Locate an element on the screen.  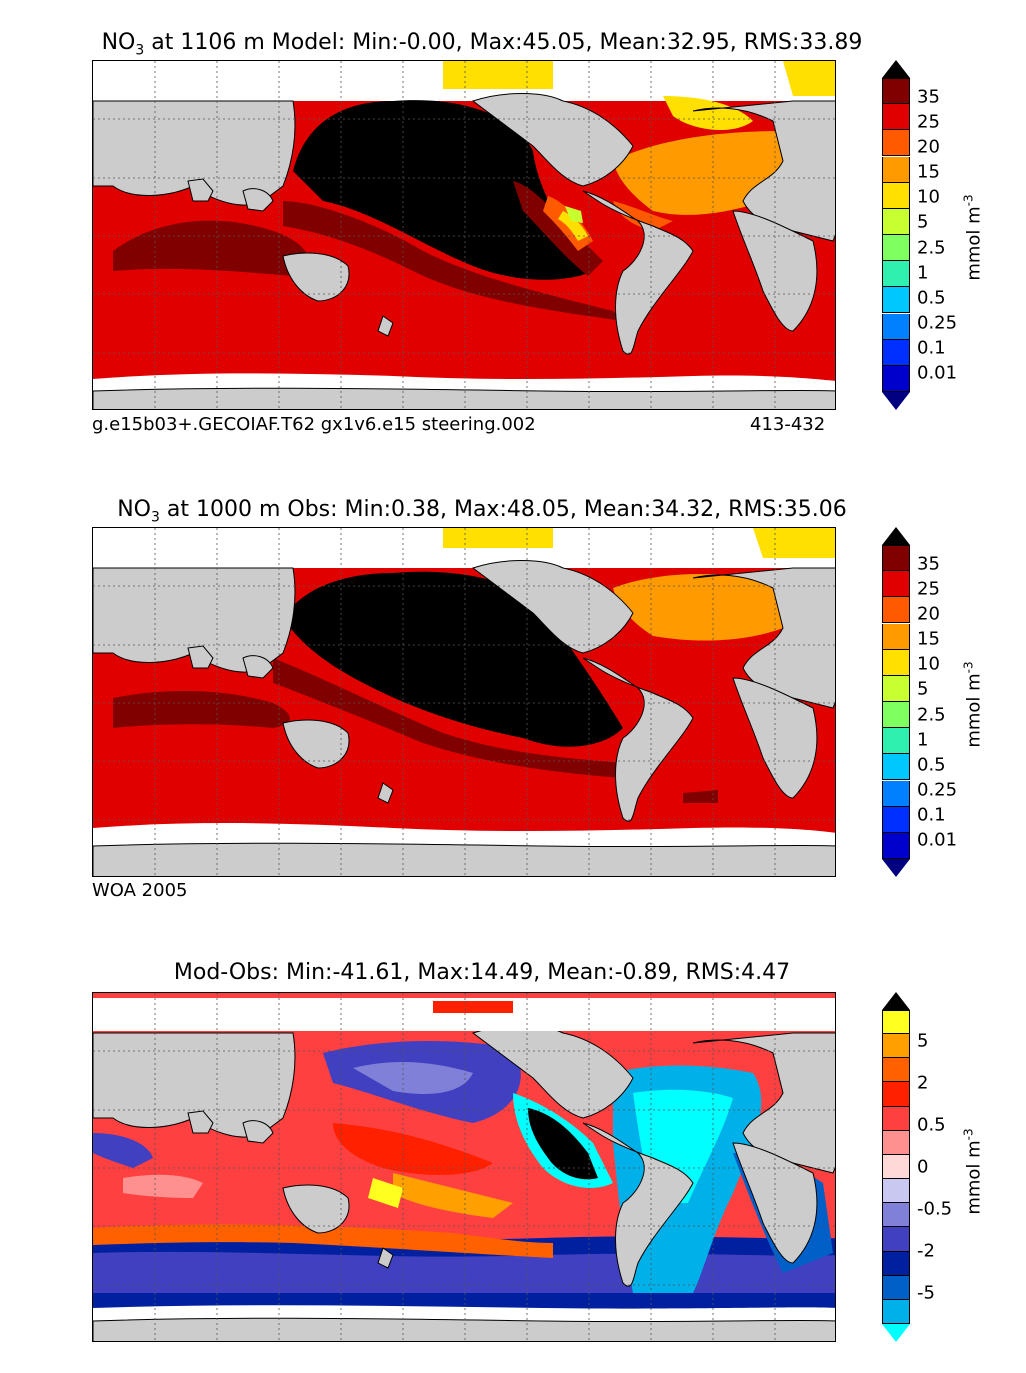
panel-1-colorbar is located at coordinates (896, 235).